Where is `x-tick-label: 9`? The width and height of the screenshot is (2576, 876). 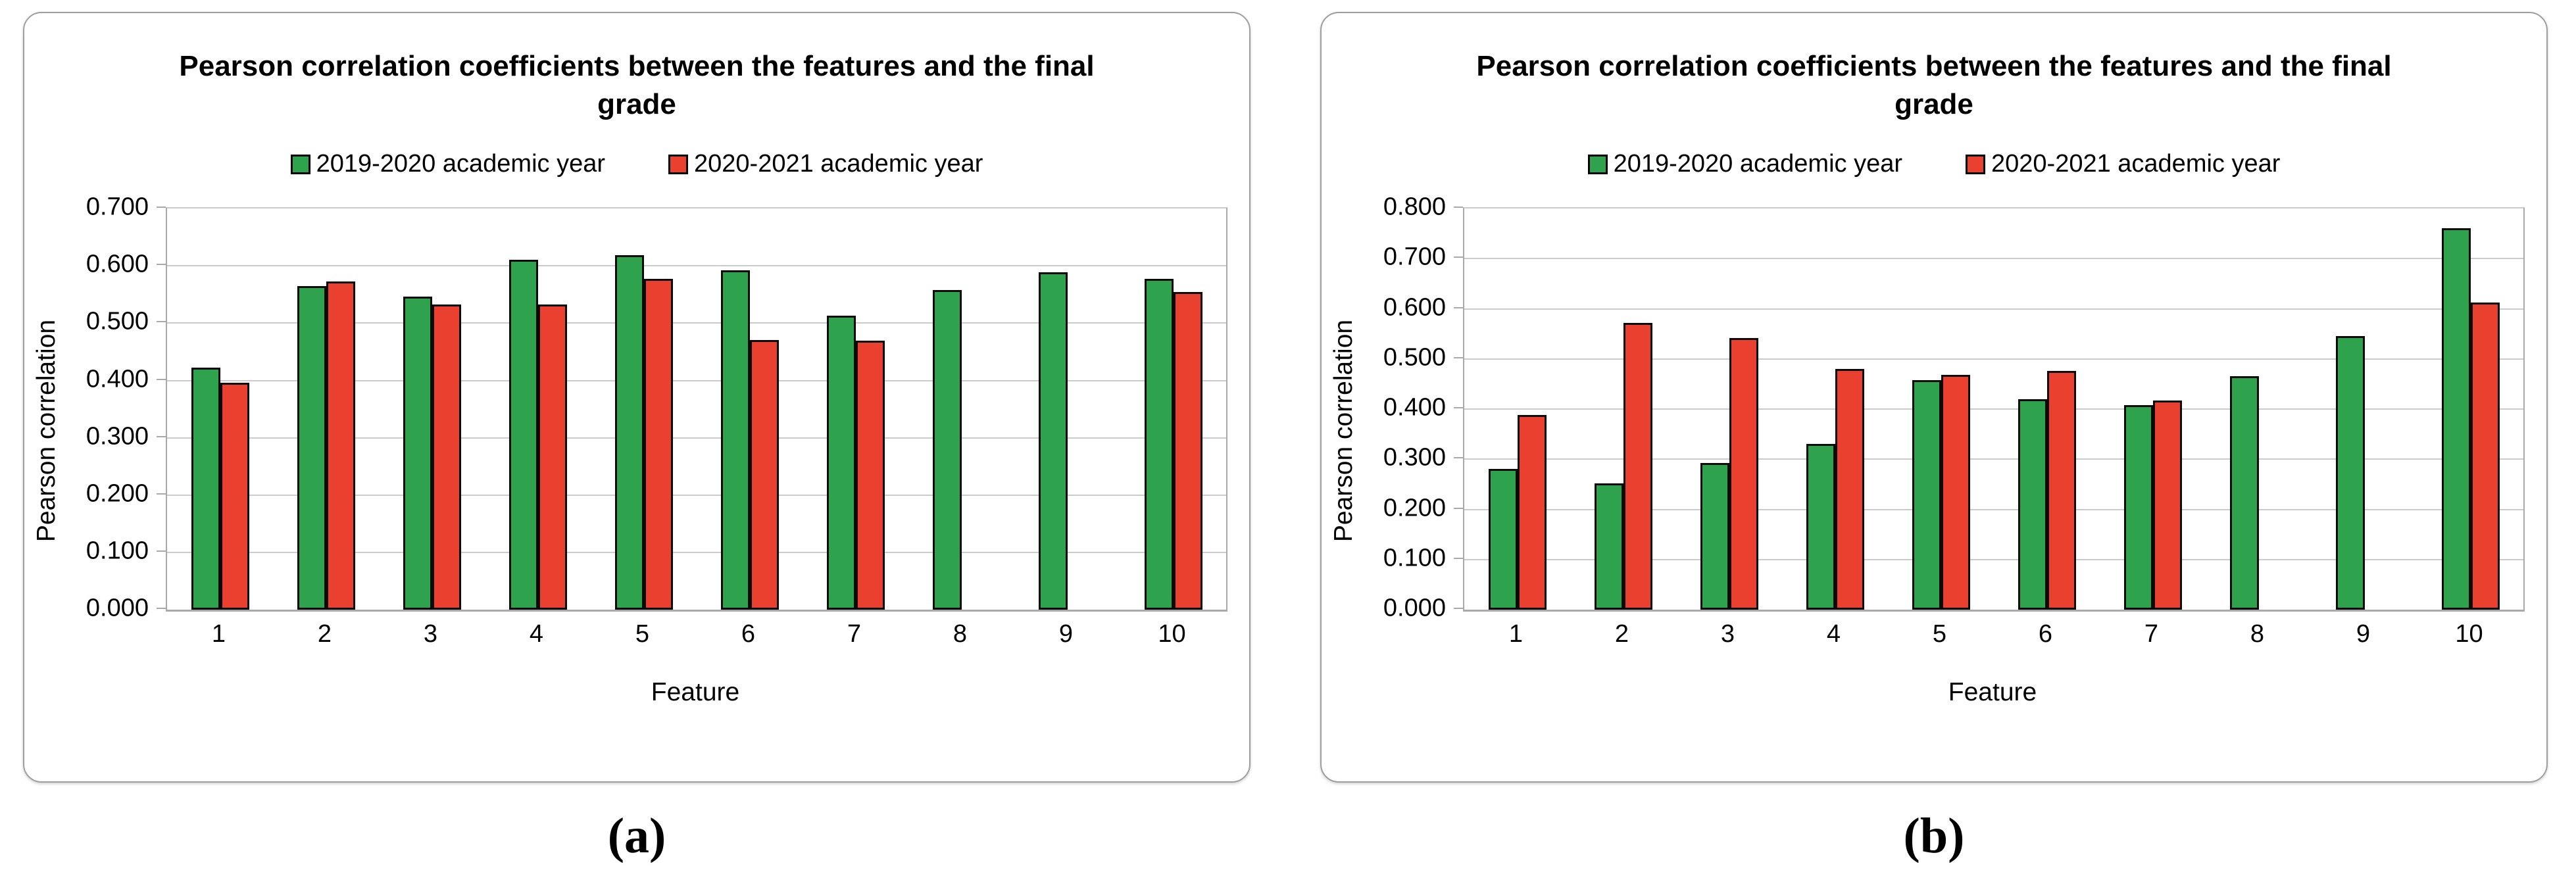
x-tick-label: 9 is located at coordinates (2363, 634).